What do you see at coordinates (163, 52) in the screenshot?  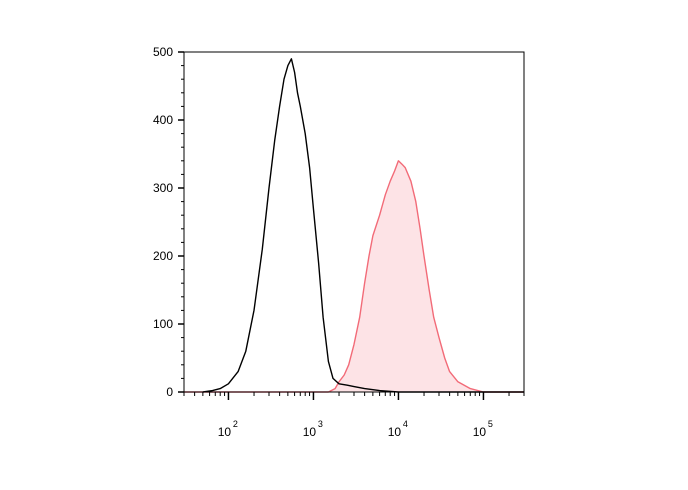 I see `y-tick-label: 500` at bounding box center [163, 52].